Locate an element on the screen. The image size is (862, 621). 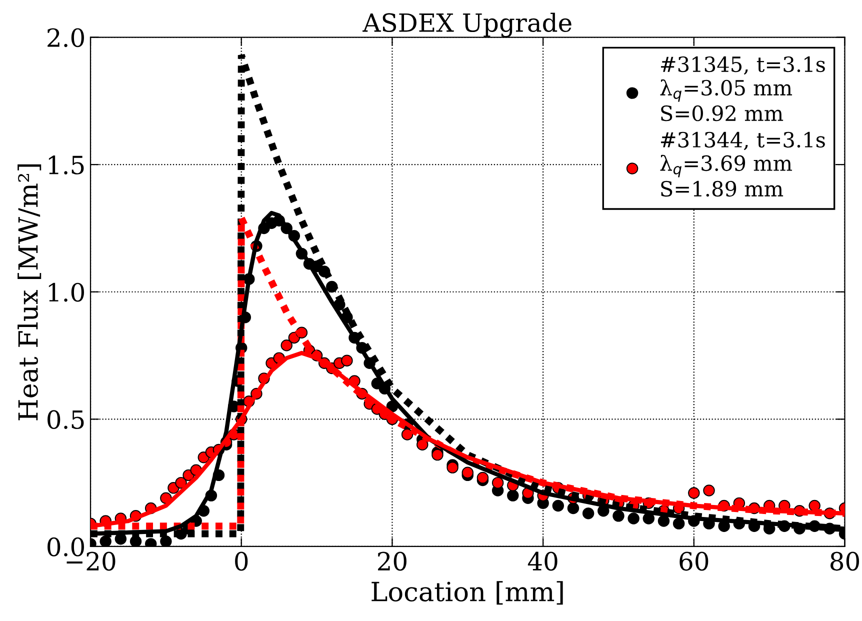
x-tick-label: 60 is located at coordinates (694, 561).